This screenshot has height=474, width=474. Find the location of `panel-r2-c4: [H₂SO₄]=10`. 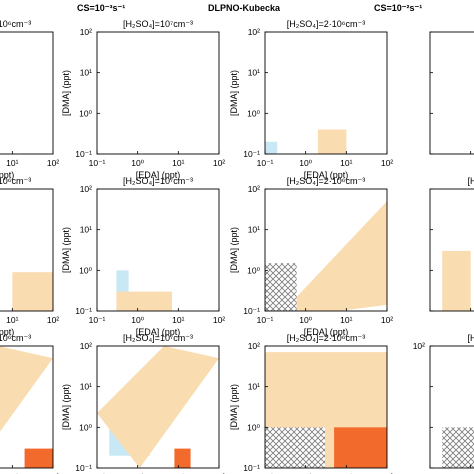

panel-r2-c4: [H₂SO₄]=10 is located at coordinates (451, 244).